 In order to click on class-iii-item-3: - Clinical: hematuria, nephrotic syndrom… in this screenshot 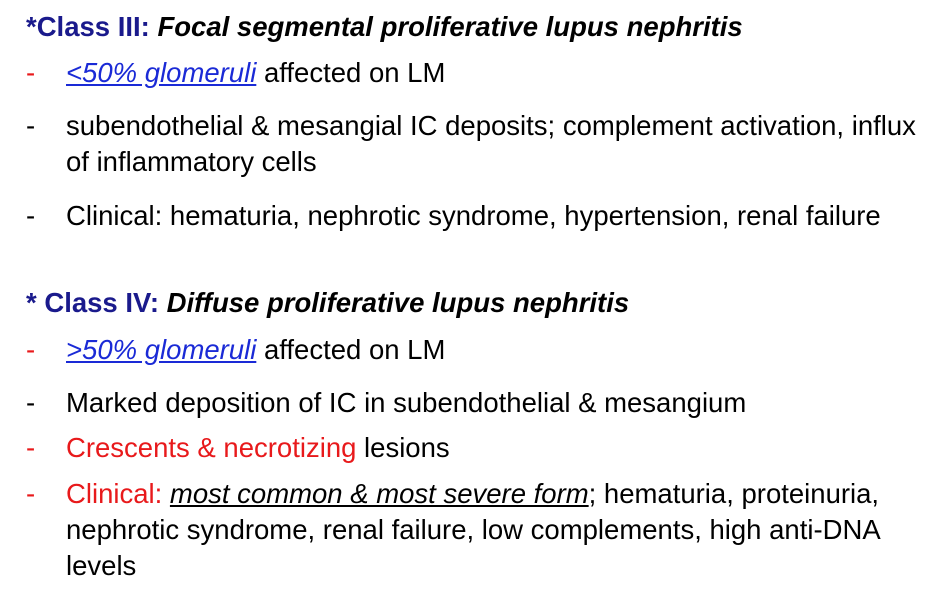, I will do `click(476, 216)`.